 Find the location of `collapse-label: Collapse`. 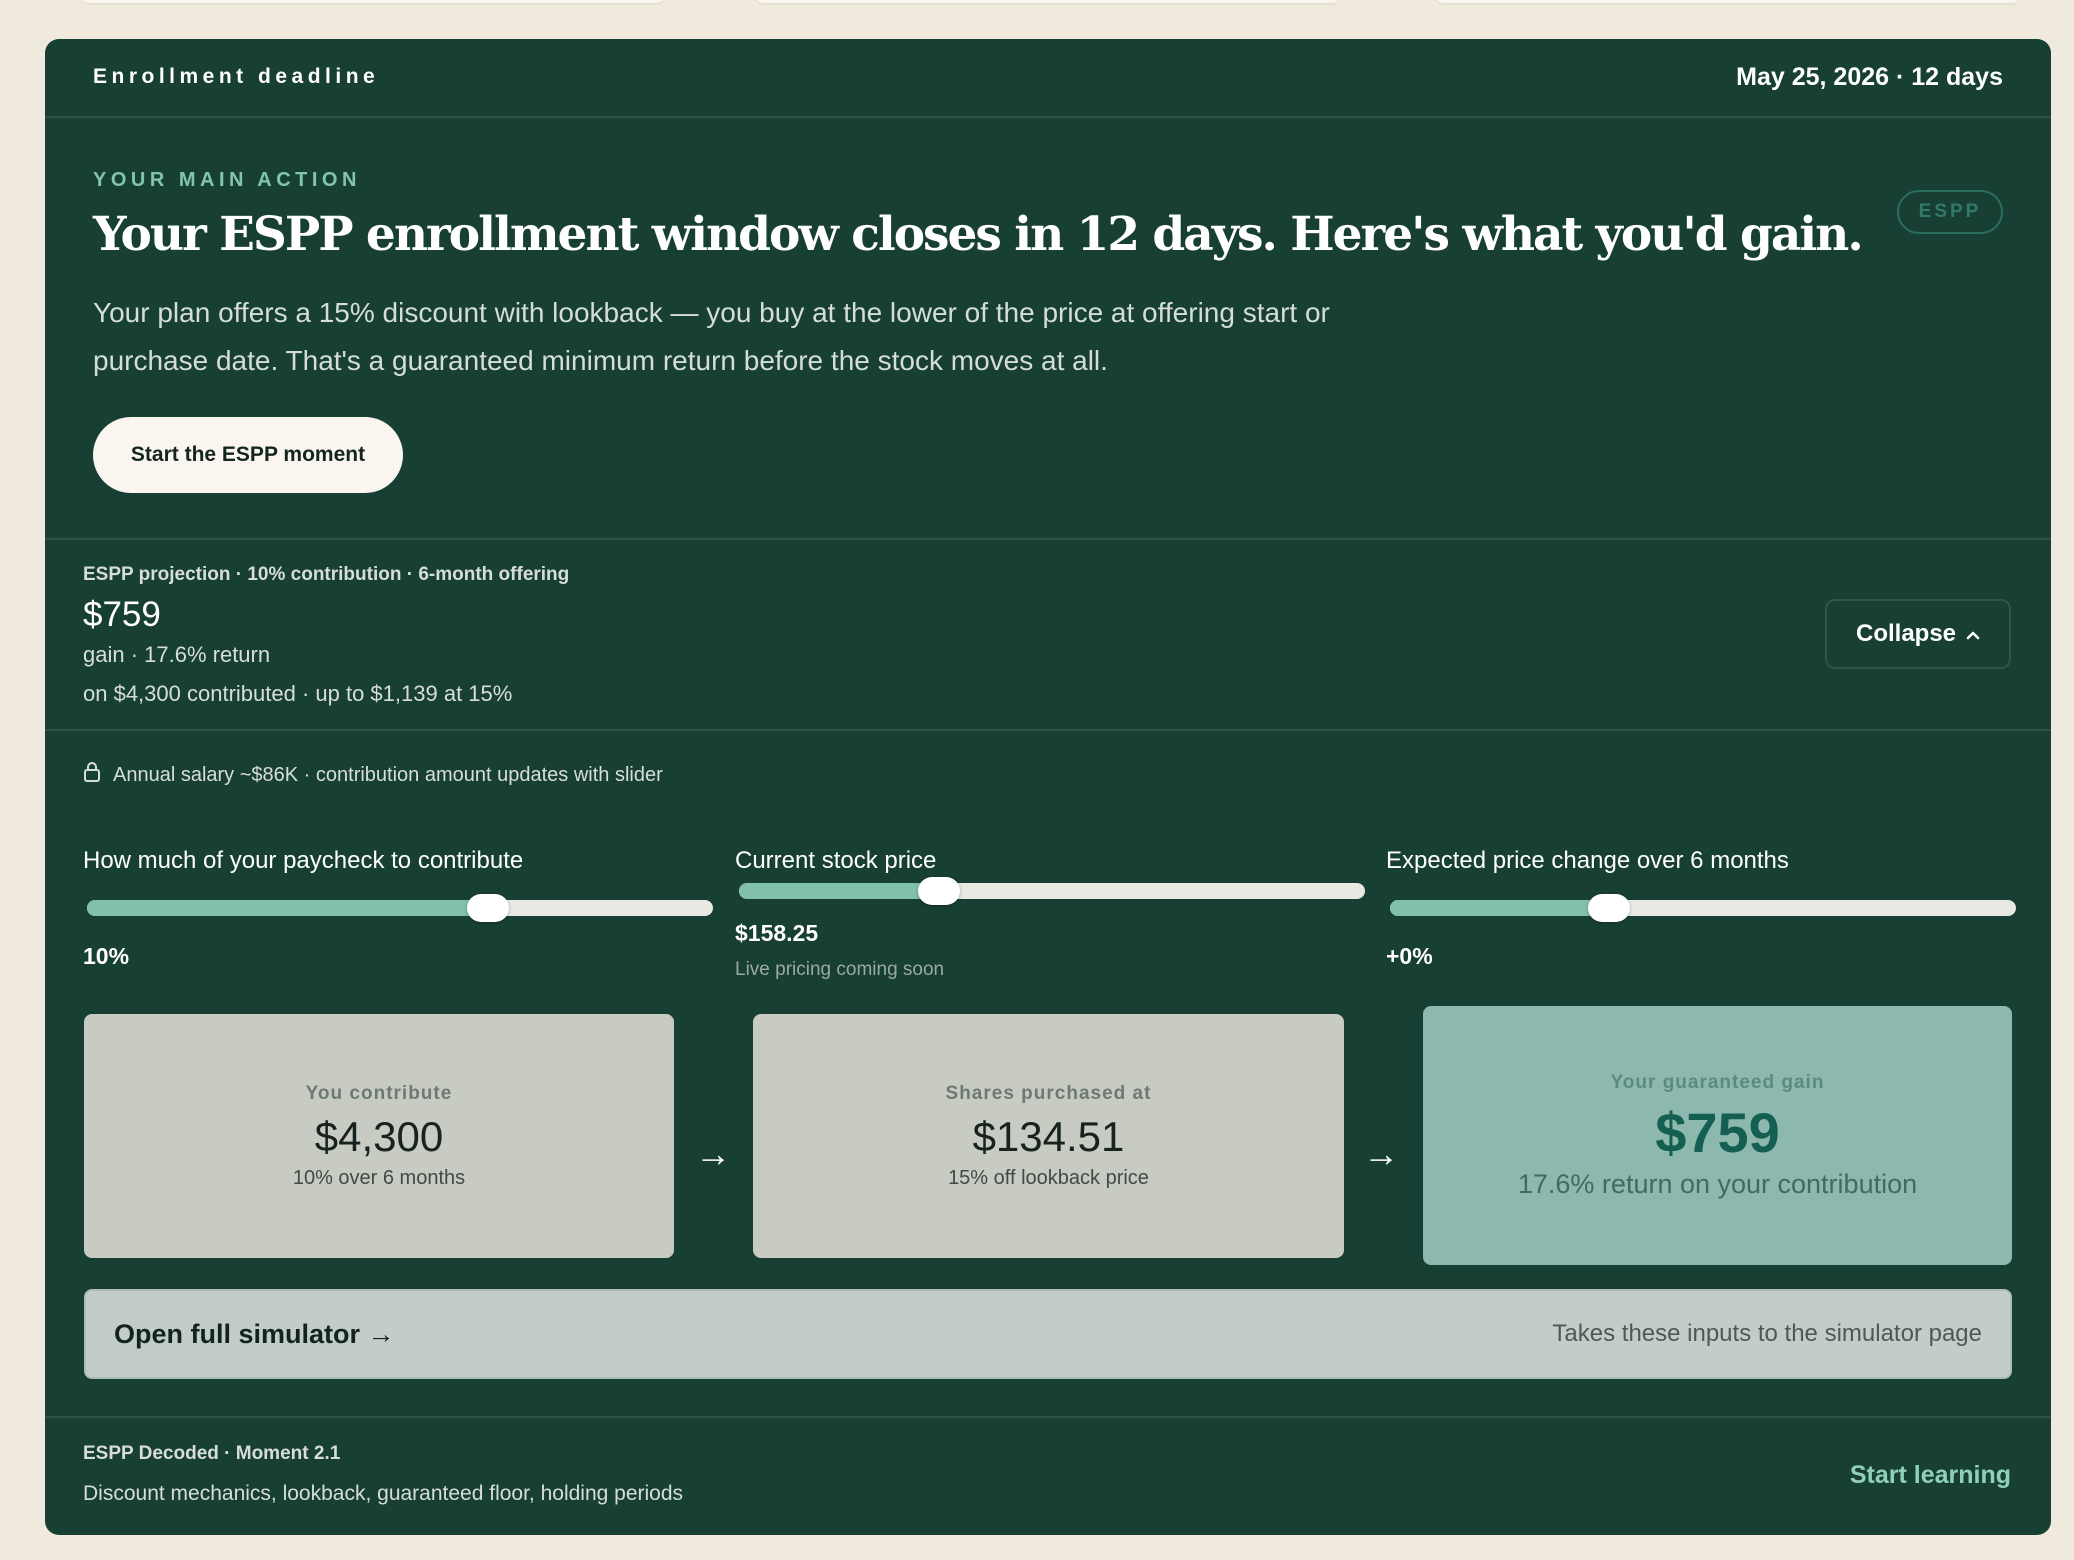

collapse-label: Collapse is located at coordinates (1906, 633).